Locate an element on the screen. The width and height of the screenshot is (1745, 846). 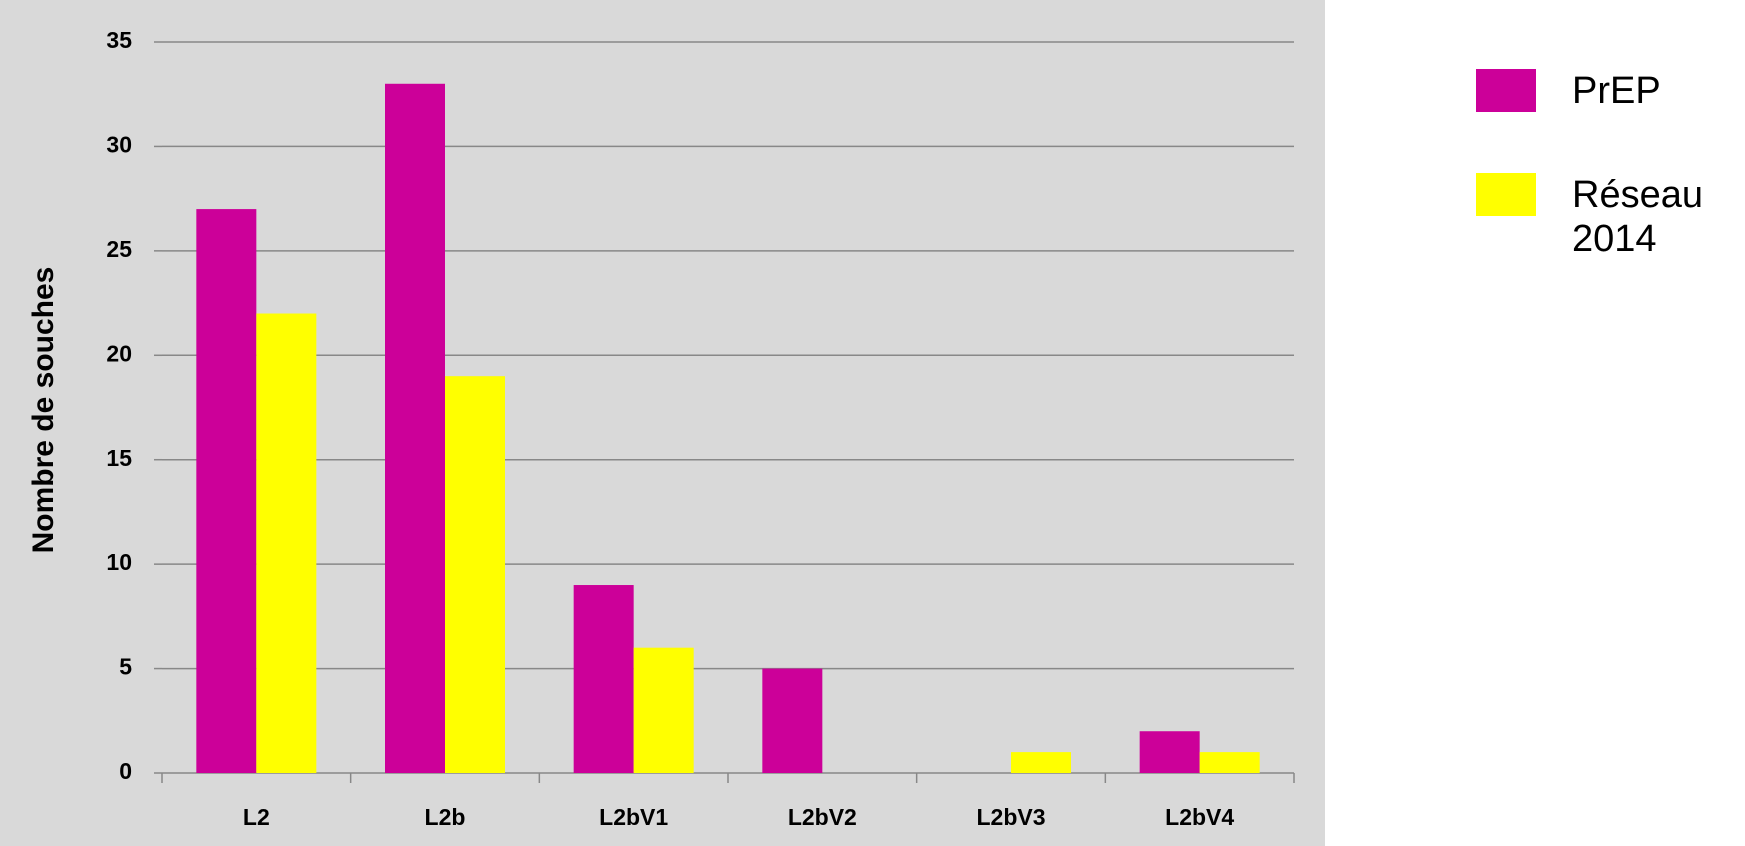
y-tick-label: 10 is located at coordinates (119, 562).